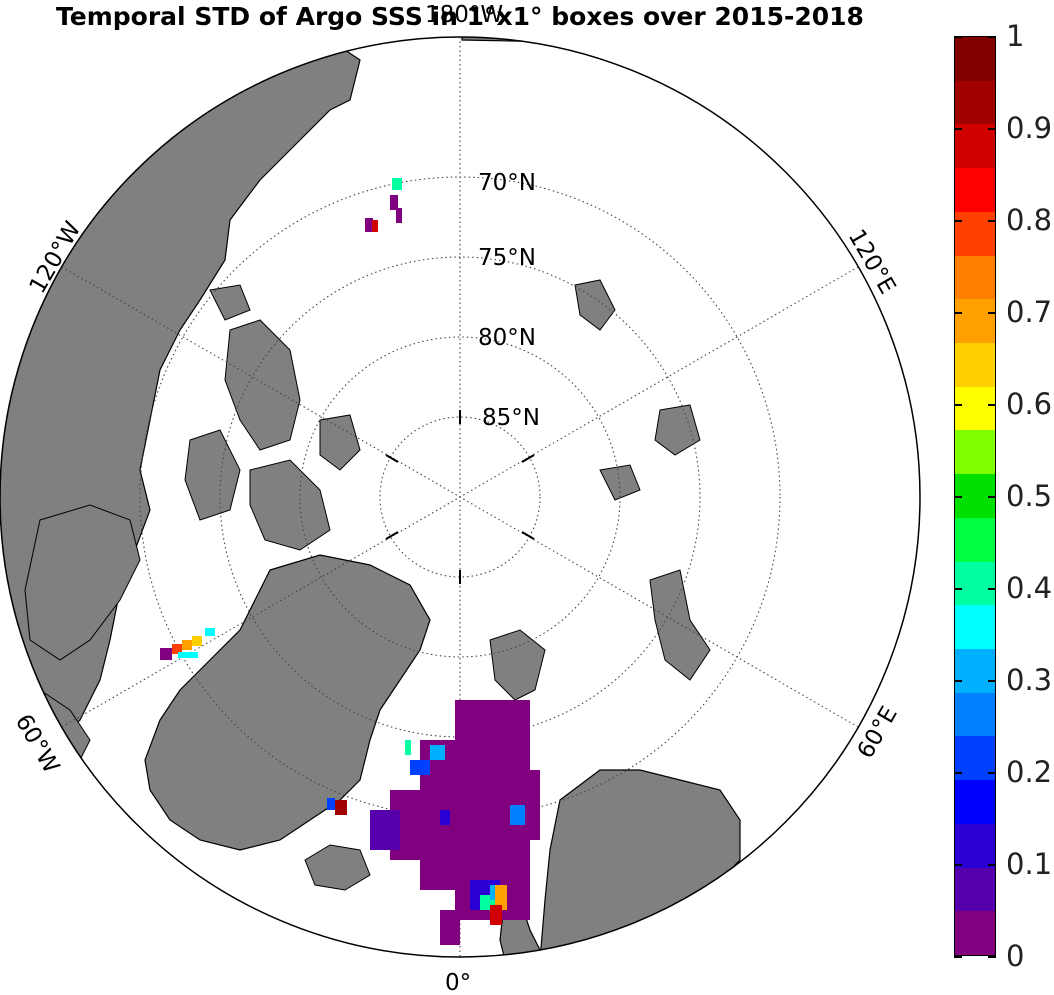 Image resolution: width=1054 pixels, height=995 pixels. I want to click on colorbar, so click(975, 496).